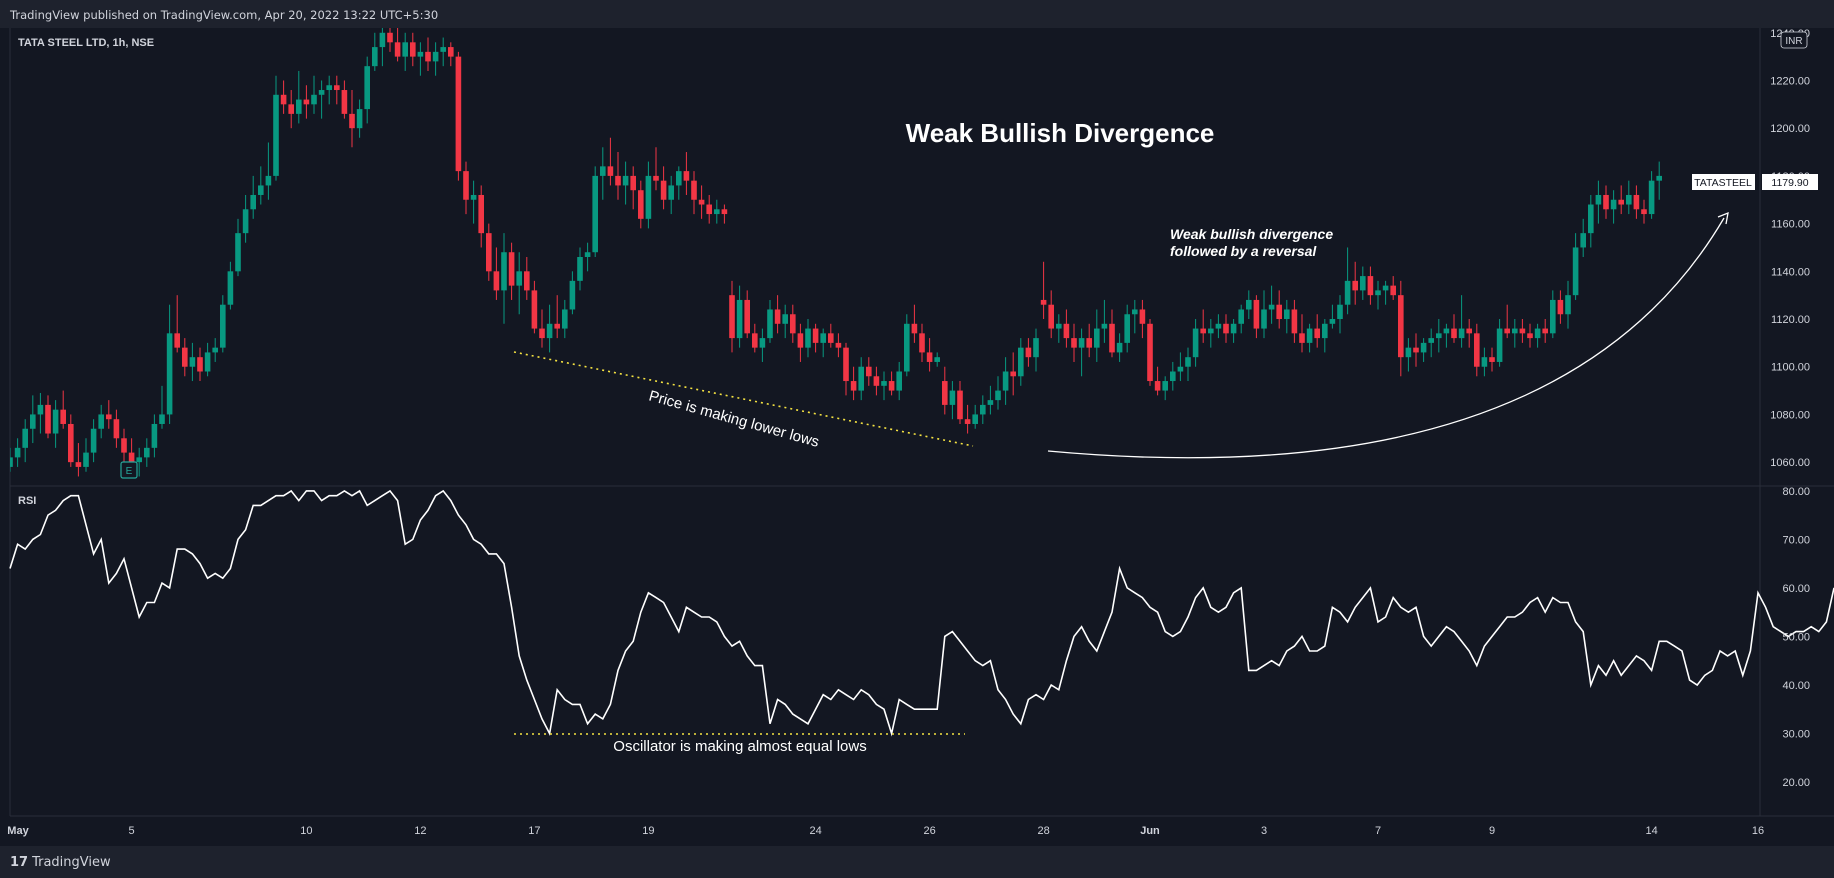  I want to click on rsi-tick-label: 70.00, so click(1796, 540).